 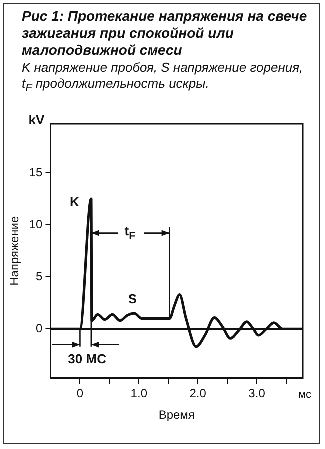 What do you see at coordinates (87, 359) in the screenshot?
I see `annotation: 30 МС` at bounding box center [87, 359].